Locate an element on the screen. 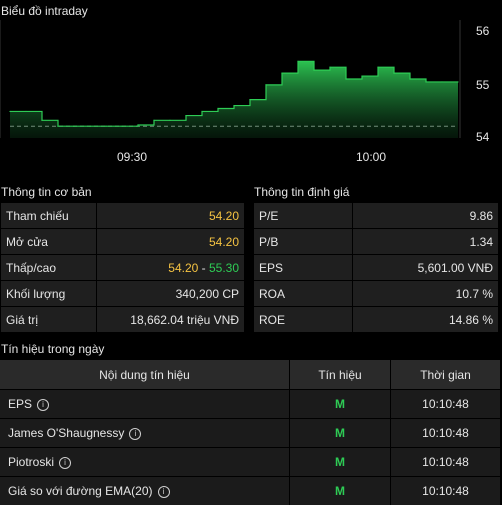  signal-name: Piotroski is located at coordinates (31, 462).